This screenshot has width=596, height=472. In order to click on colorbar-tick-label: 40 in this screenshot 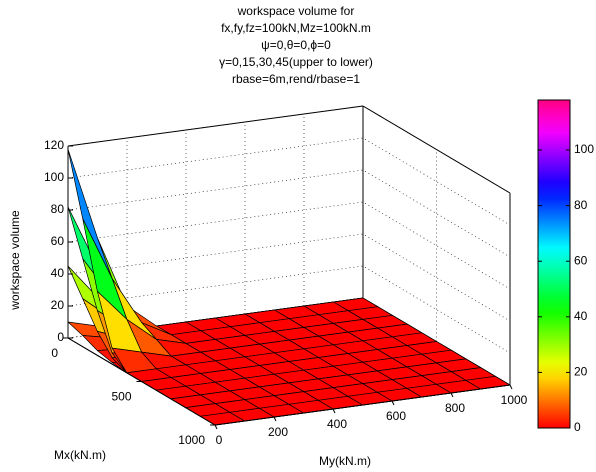, I will do `click(581, 316)`.